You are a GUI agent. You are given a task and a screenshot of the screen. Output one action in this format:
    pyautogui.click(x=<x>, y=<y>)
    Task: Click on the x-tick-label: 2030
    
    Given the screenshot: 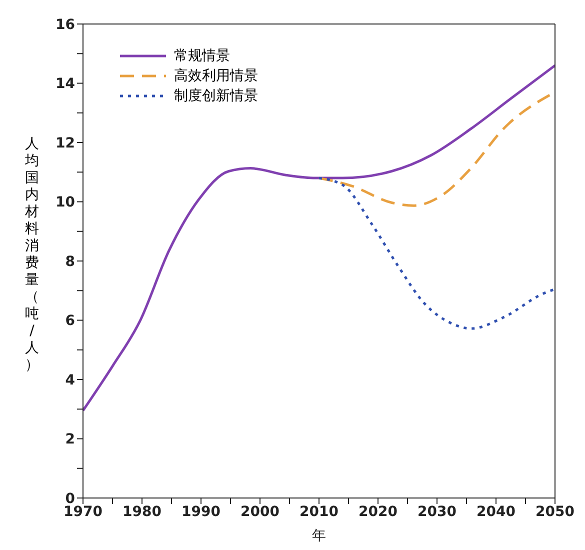 What is the action you would take?
    pyautogui.click(x=437, y=512)
    